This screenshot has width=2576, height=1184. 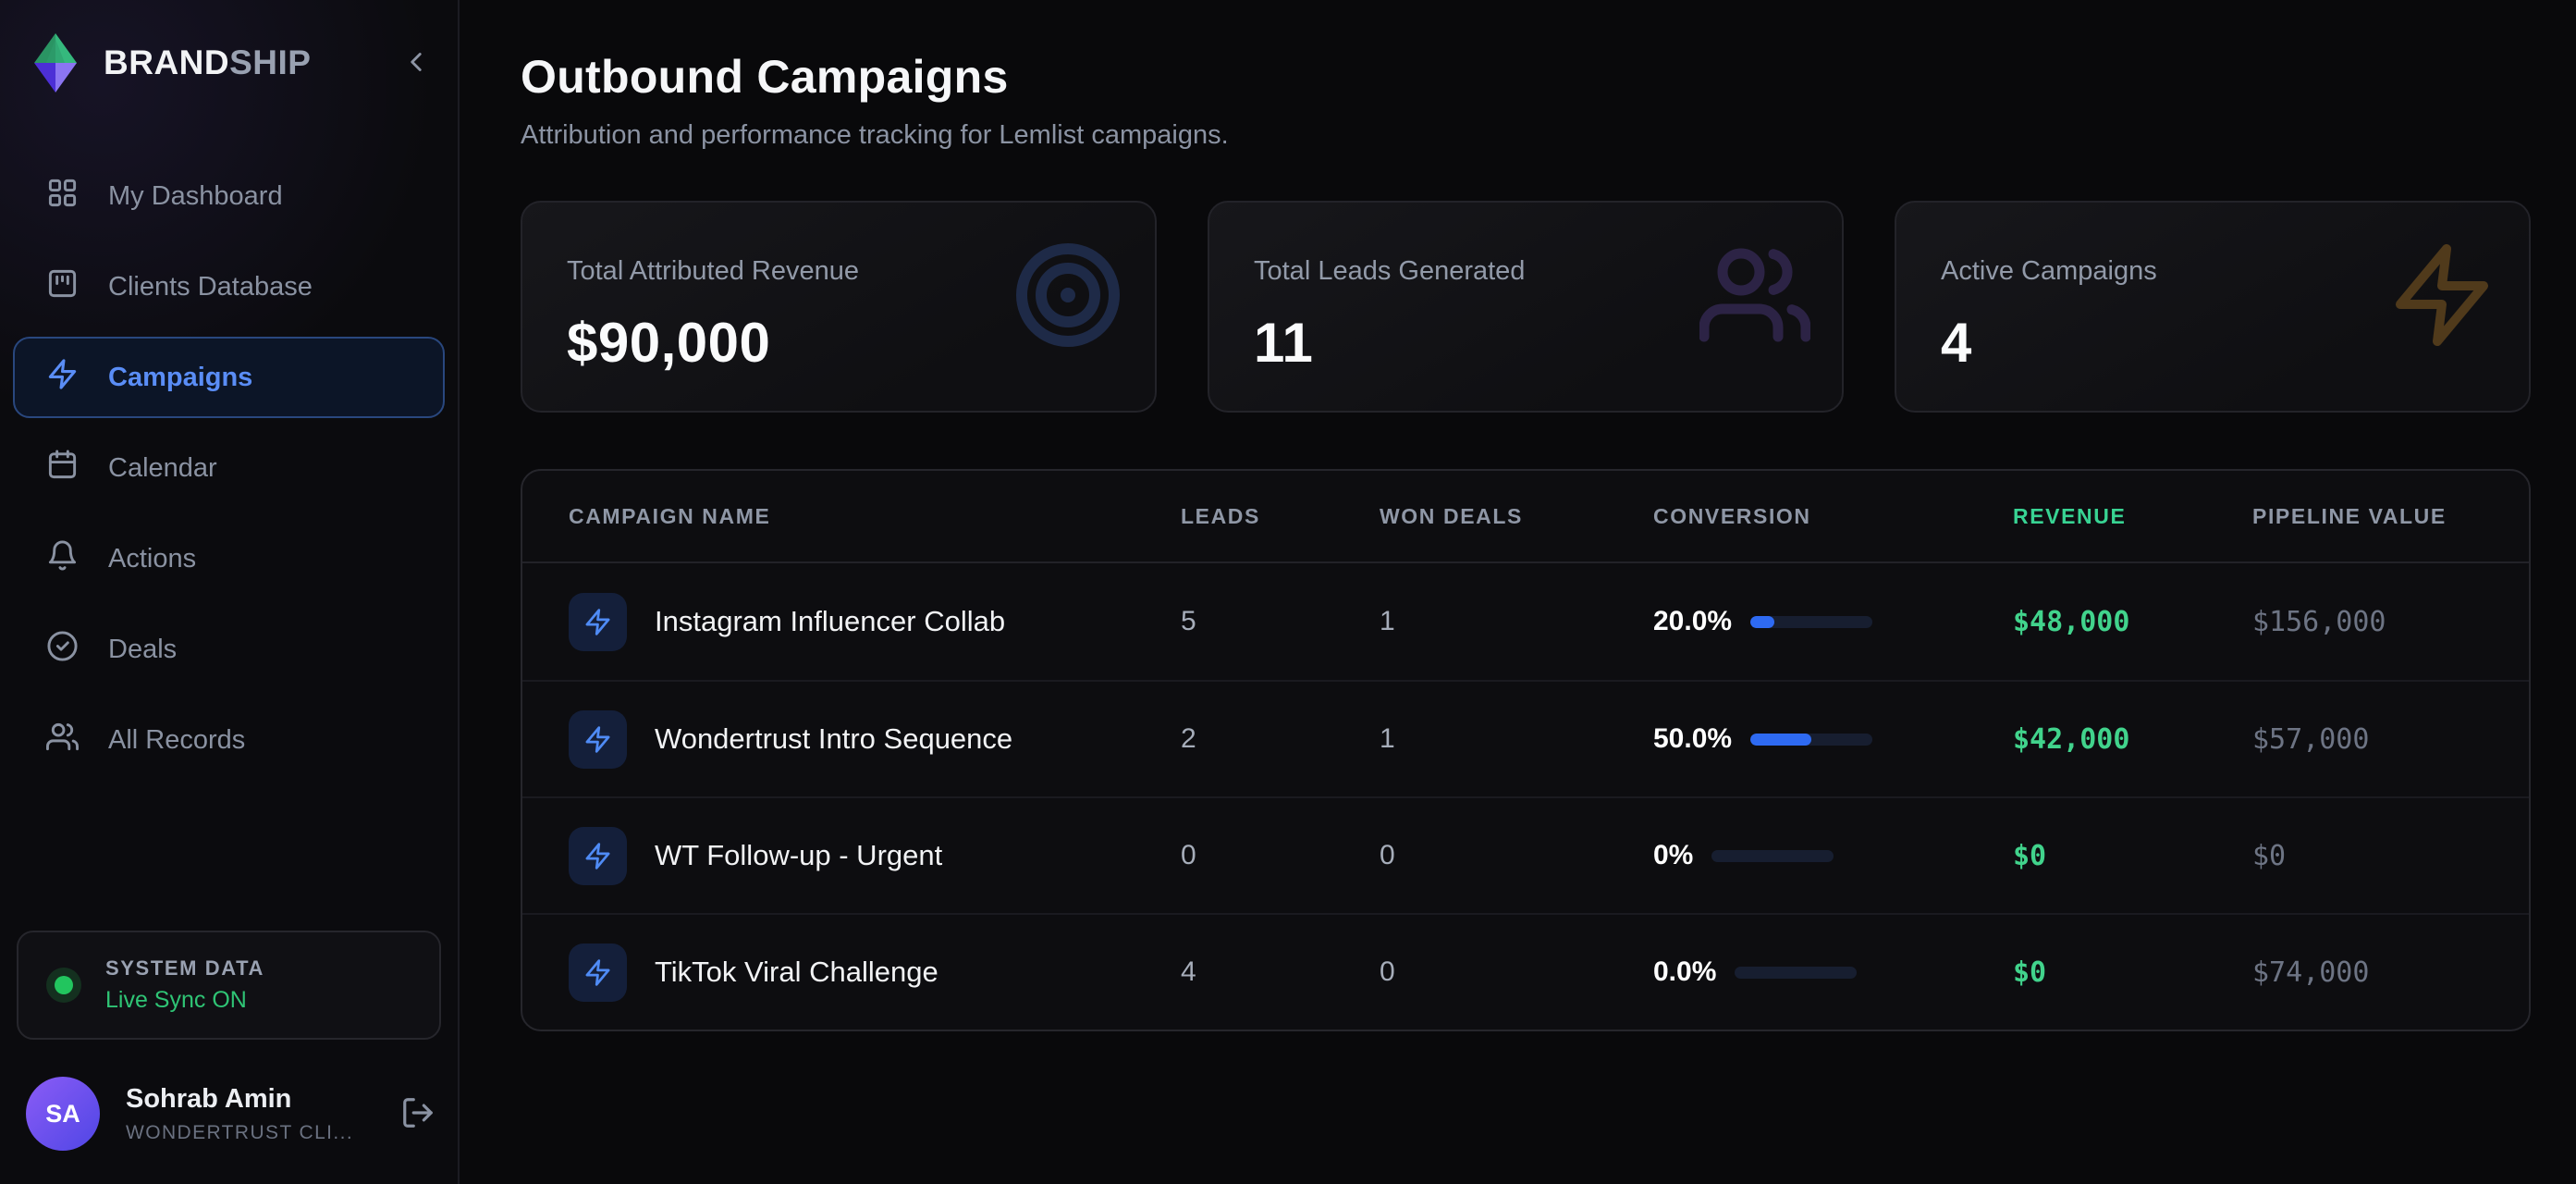 What do you see at coordinates (1284, 343) in the screenshot?
I see `stat-value: 11` at bounding box center [1284, 343].